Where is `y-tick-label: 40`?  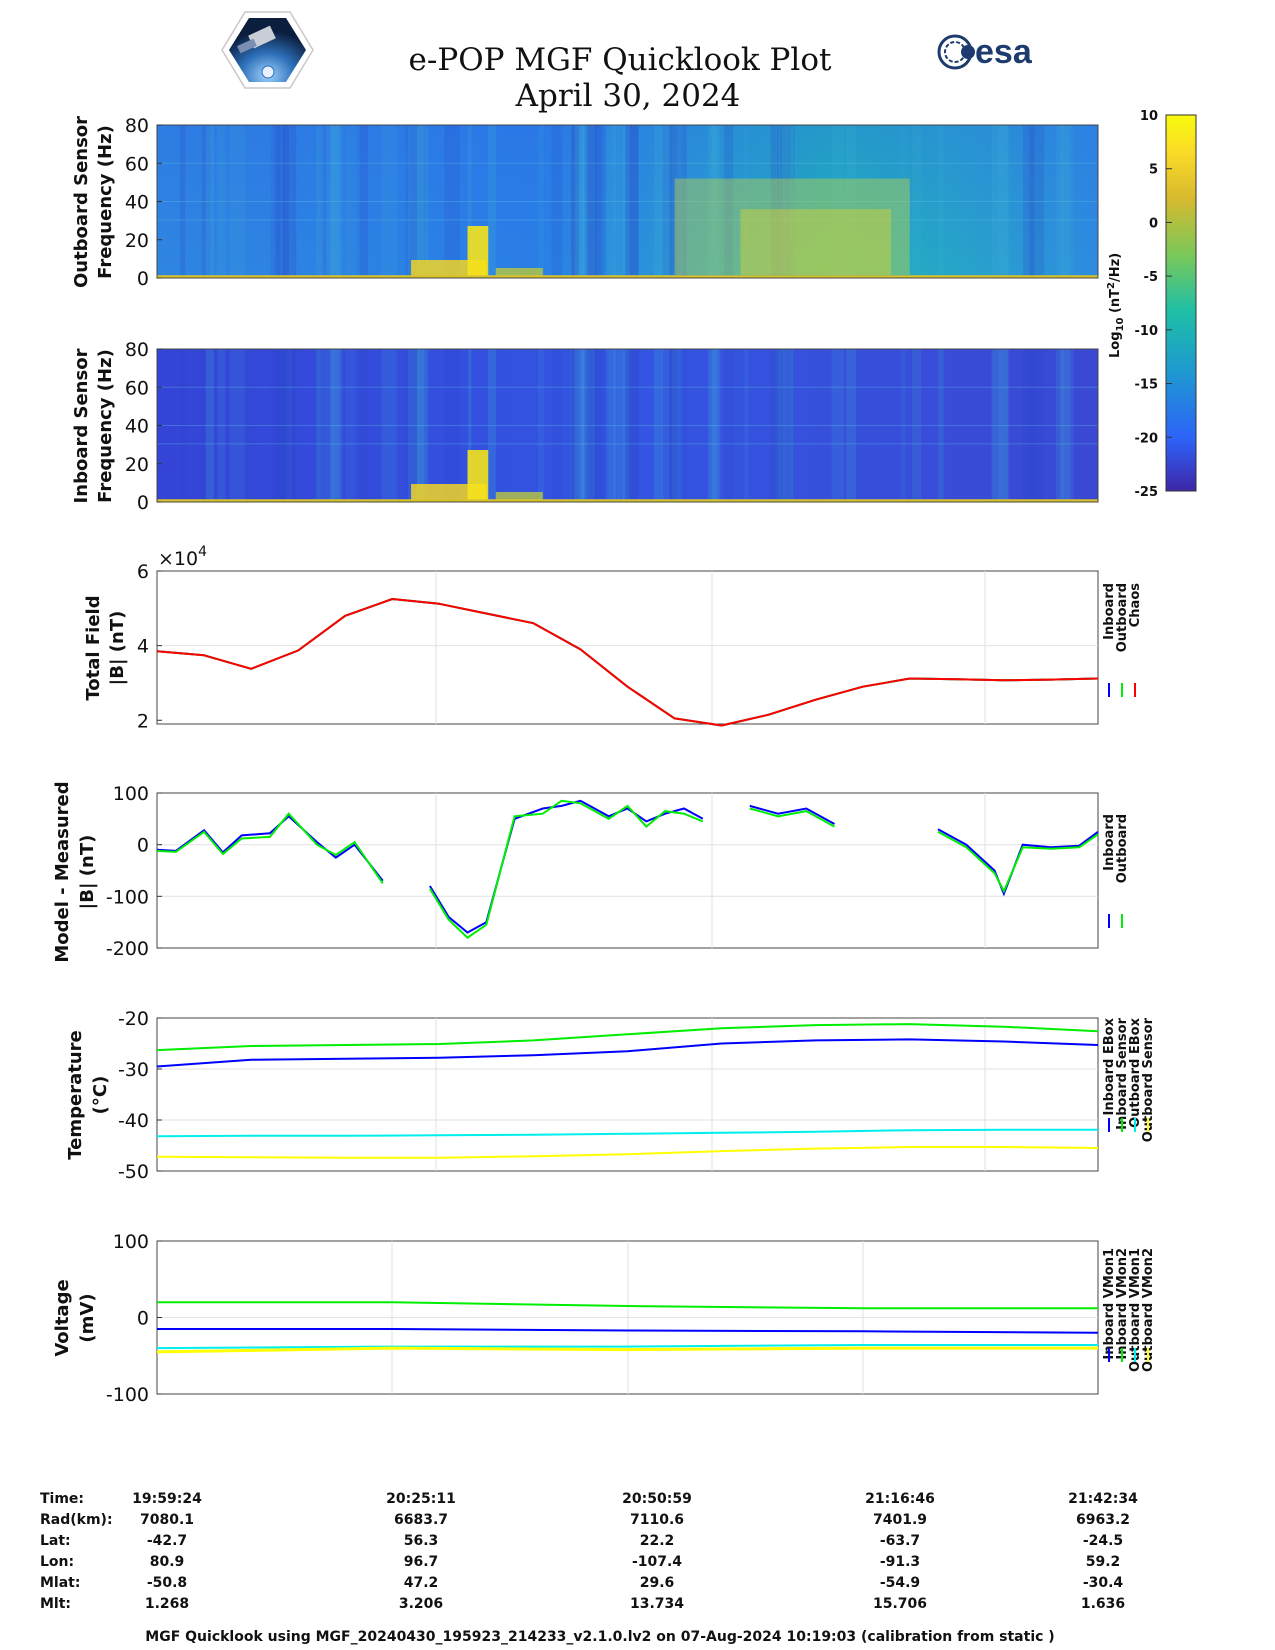
y-tick-label: 40 is located at coordinates (137, 203).